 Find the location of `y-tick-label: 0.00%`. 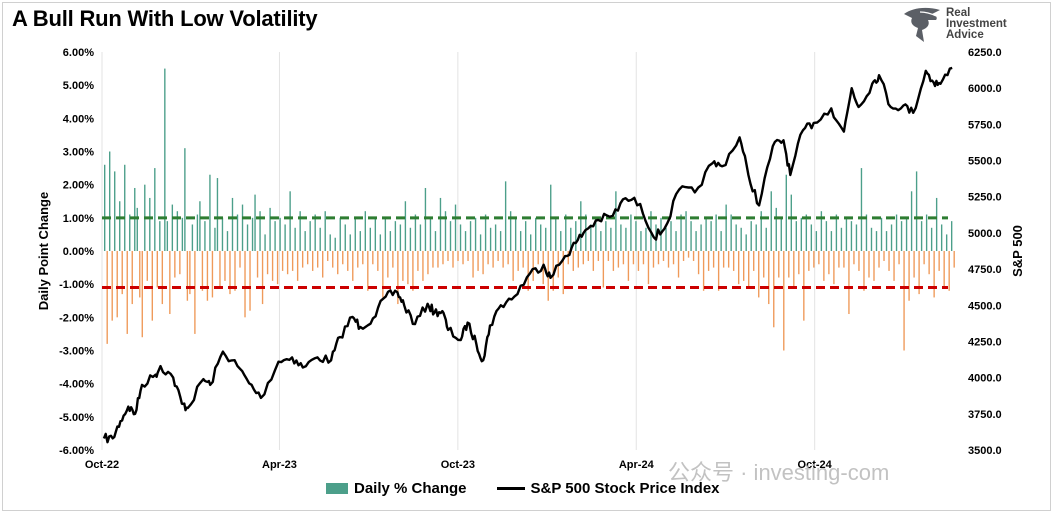

y-tick-label: 0.00% is located at coordinates (78, 252).